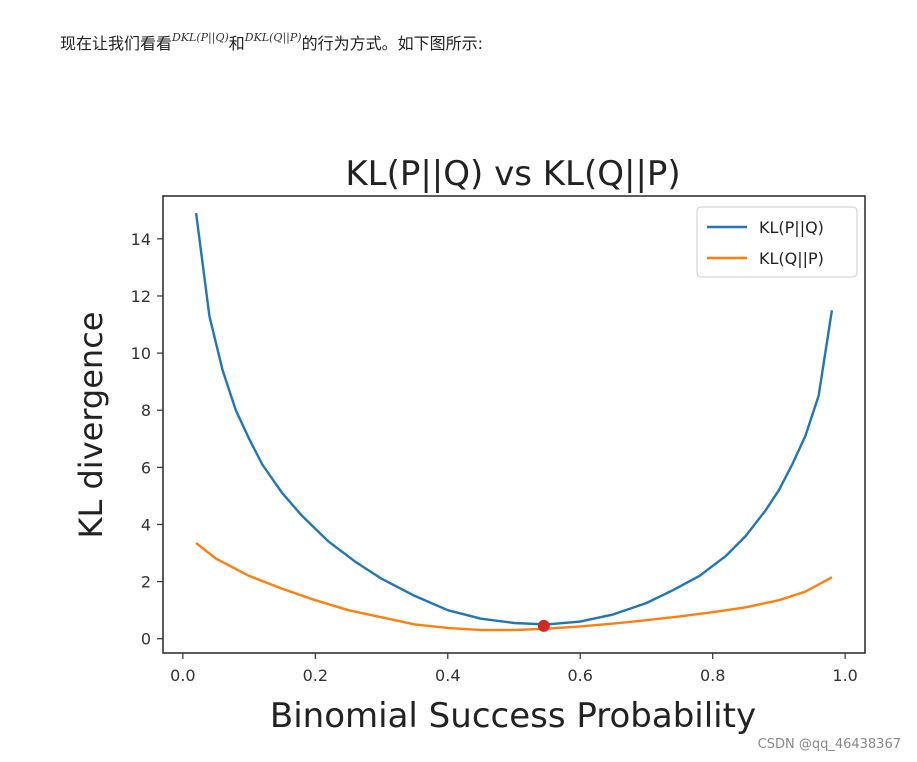 The image size is (917, 762). What do you see at coordinates (712, 675) in the screenshot?
I see `x-tick-label: 0.8` at bounding box center [712, 675].